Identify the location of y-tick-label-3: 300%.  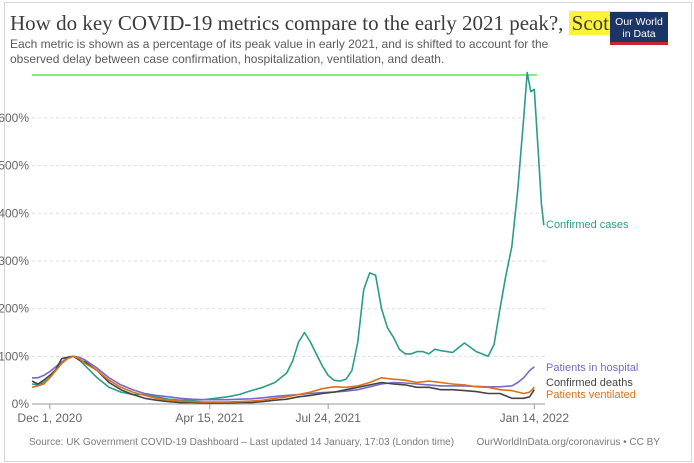
(14, 261).